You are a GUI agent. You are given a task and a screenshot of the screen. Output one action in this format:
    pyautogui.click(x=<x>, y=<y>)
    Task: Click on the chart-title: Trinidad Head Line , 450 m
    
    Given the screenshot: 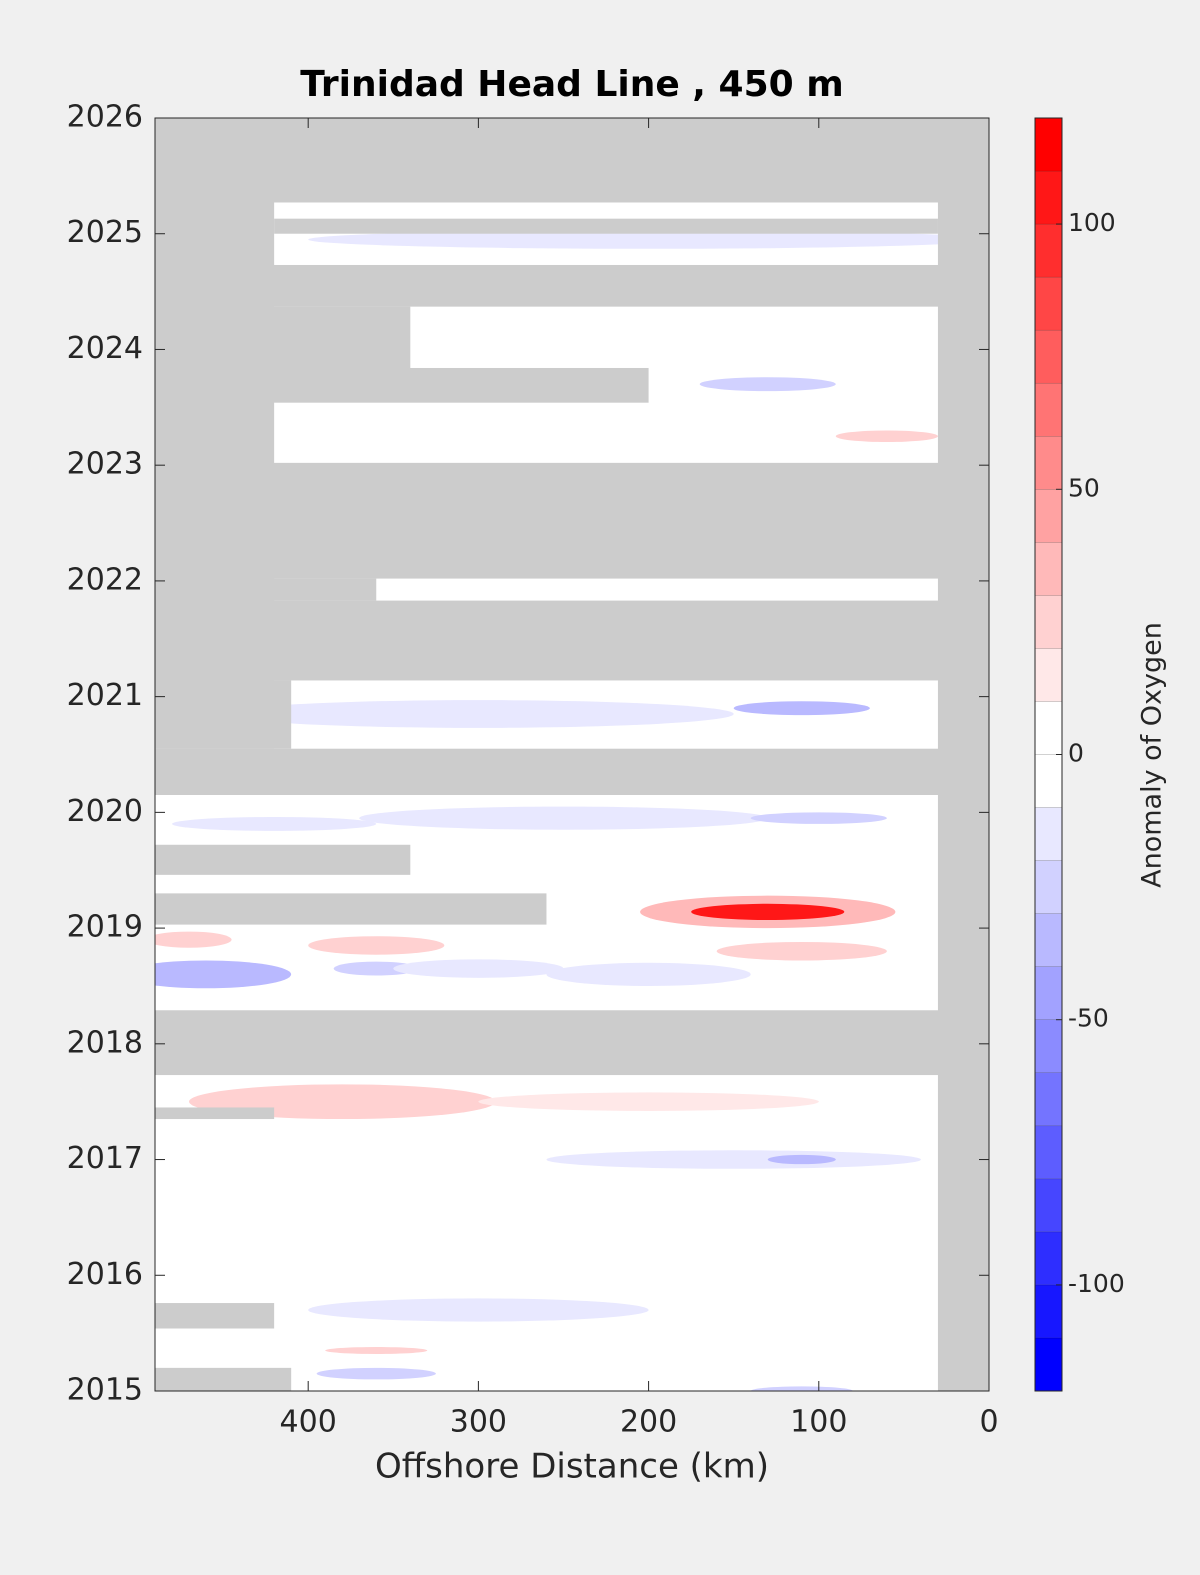 What is the action you would take?
    pyautogui.click(x=571, y=84)
    